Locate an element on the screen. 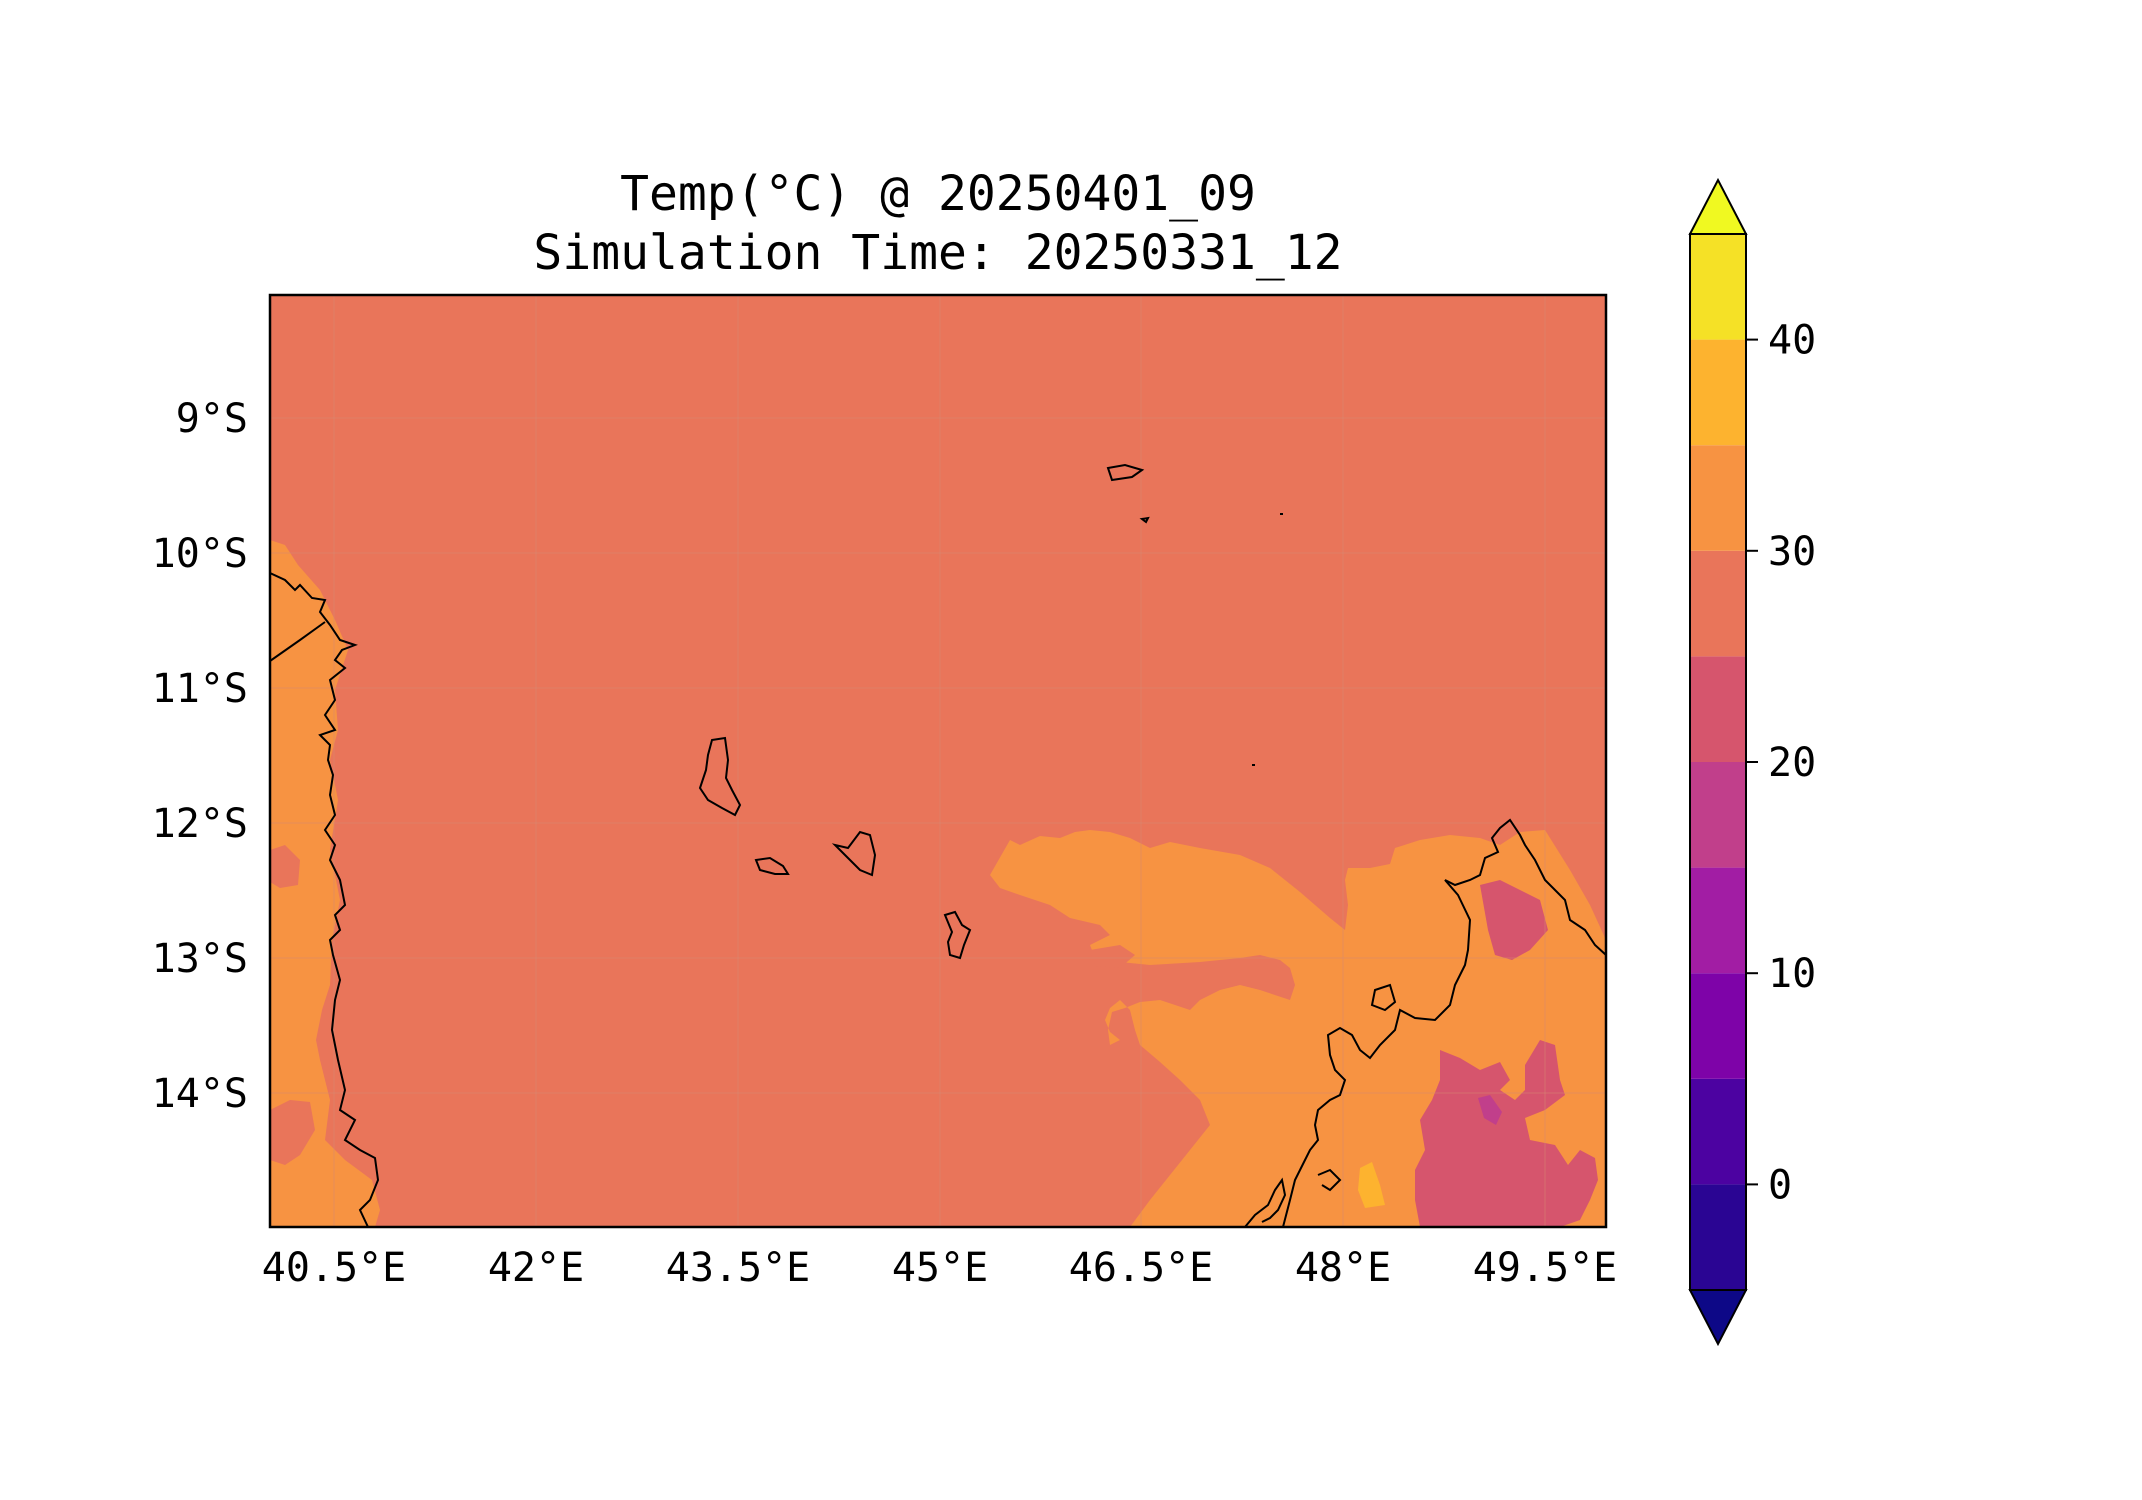  coastline-inland-border is located at coordinates (298, 641).